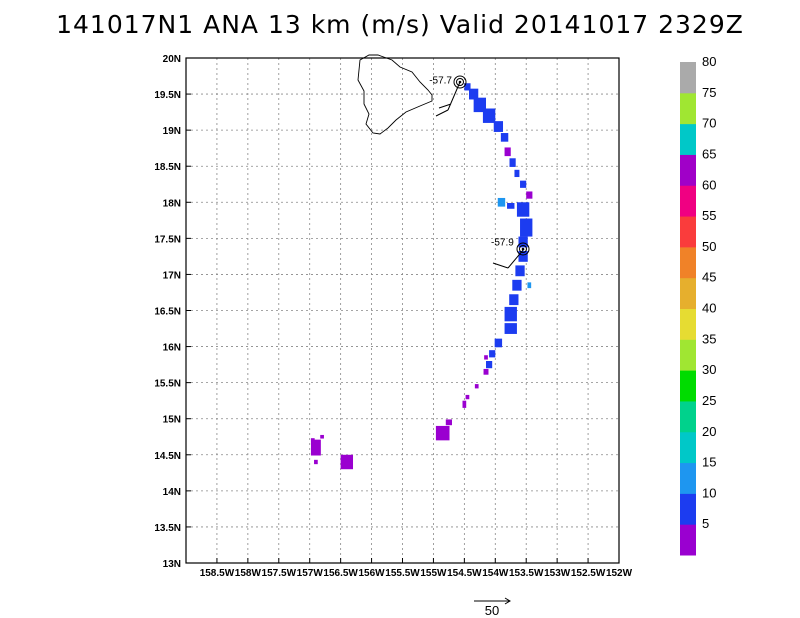  I want to click on colorbar-label: 15, so click(709, 462).